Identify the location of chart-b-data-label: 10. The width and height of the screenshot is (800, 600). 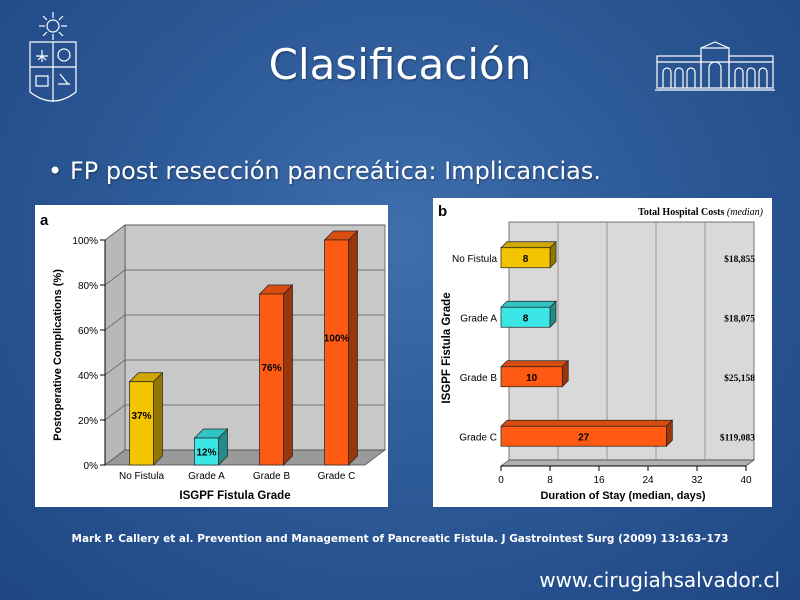
(532, 378).